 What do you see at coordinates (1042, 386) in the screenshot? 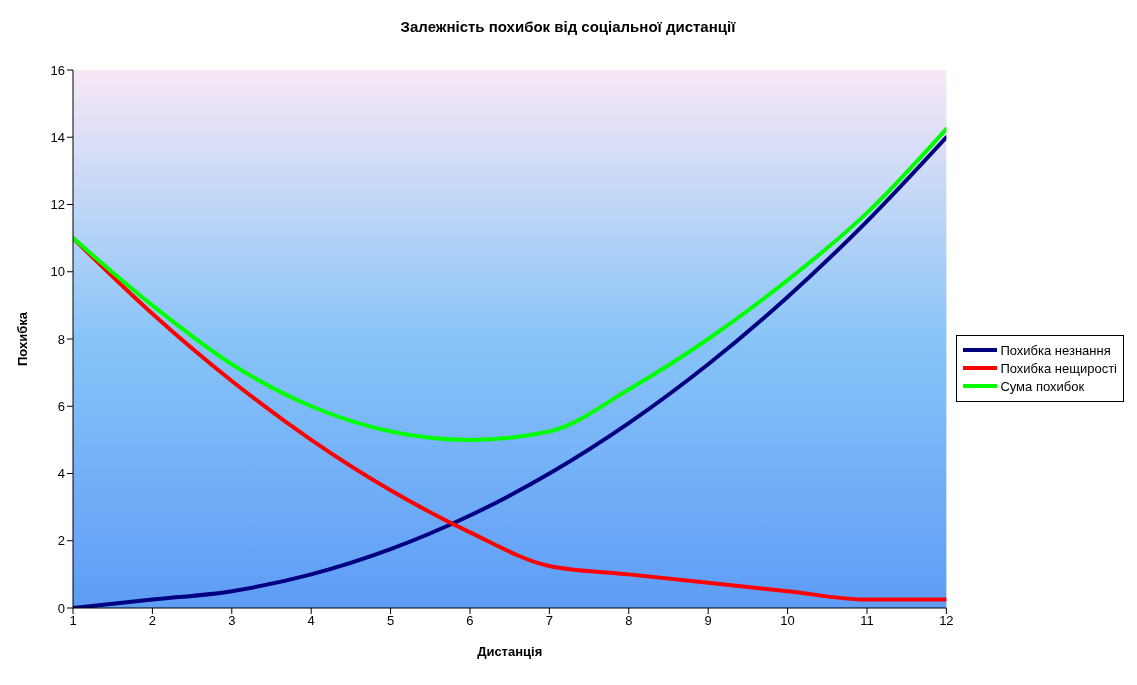
I see `legend-label: Сума похибок` at bounding box center [1042, 386].